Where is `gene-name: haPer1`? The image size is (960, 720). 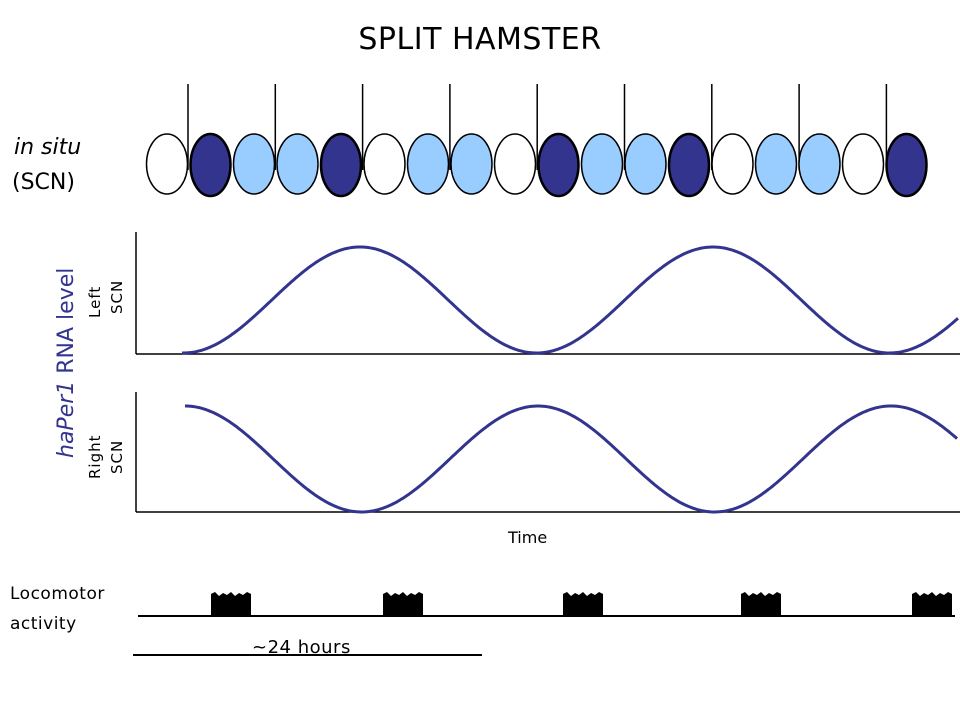 gene-name: haPer1 is located at coordinates (66, 419).